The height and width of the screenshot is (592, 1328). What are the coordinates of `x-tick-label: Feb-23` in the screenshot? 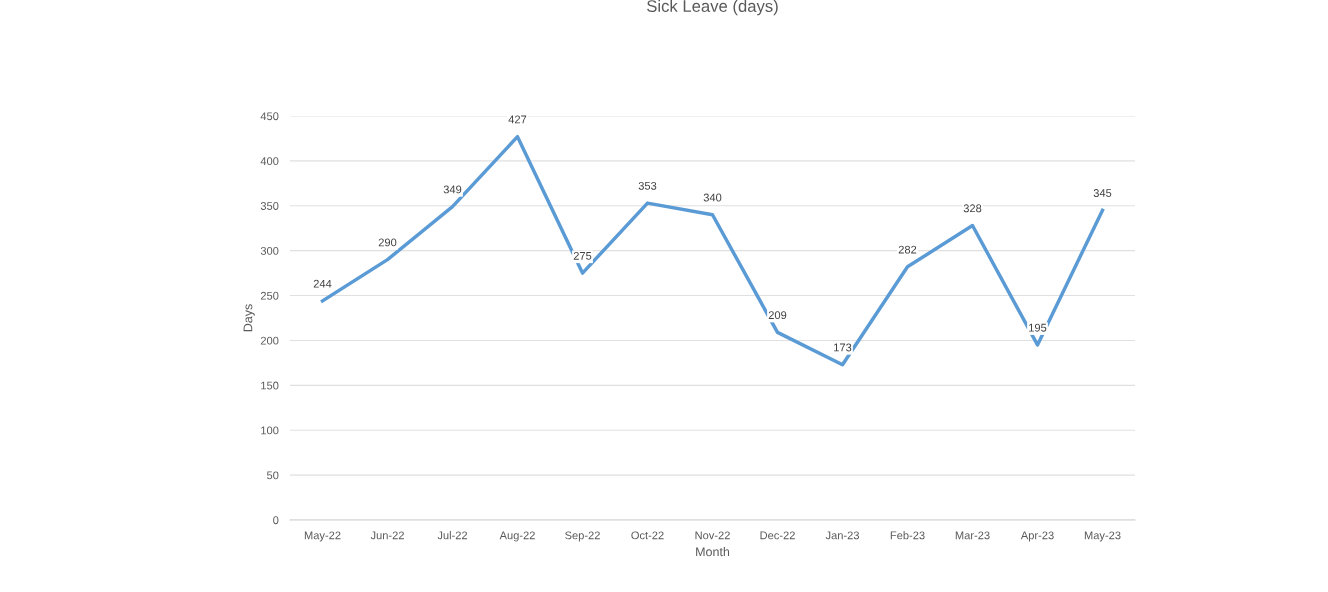 It's located at (907, 535).